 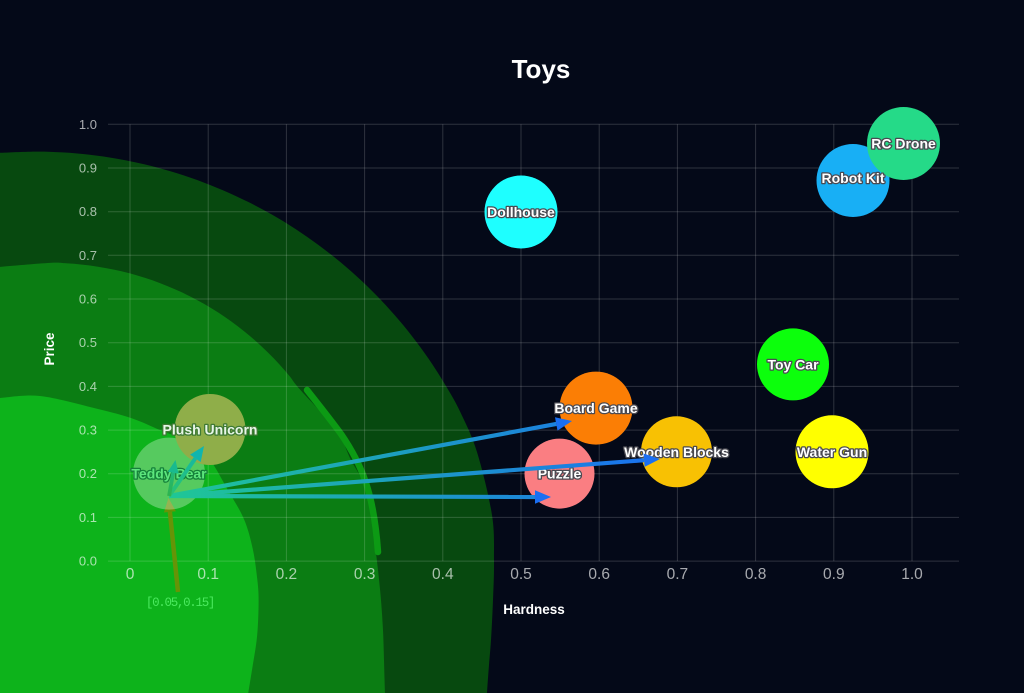 I want to click on svg-text: Hardness, so click(x=534, y=609).